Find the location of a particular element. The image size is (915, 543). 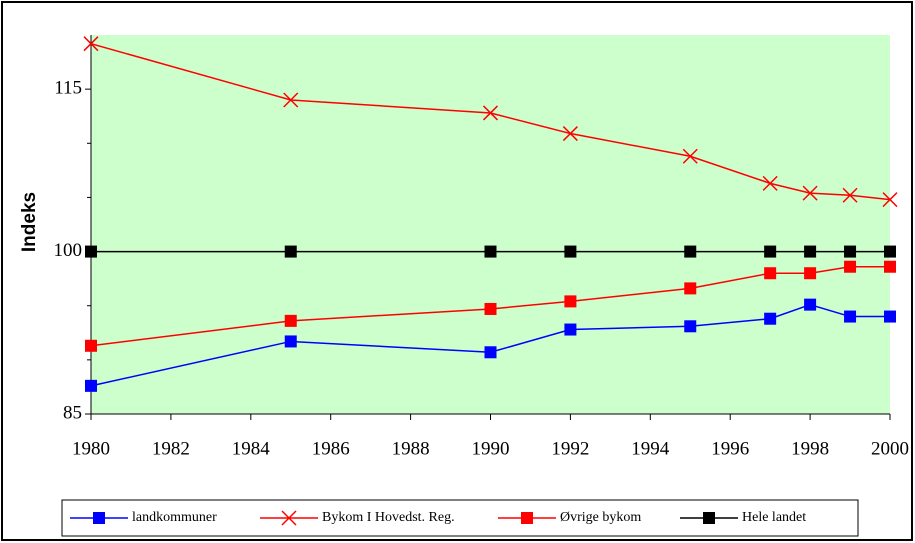

x-tick-label: 1980 is located at coordinates (91, 448).